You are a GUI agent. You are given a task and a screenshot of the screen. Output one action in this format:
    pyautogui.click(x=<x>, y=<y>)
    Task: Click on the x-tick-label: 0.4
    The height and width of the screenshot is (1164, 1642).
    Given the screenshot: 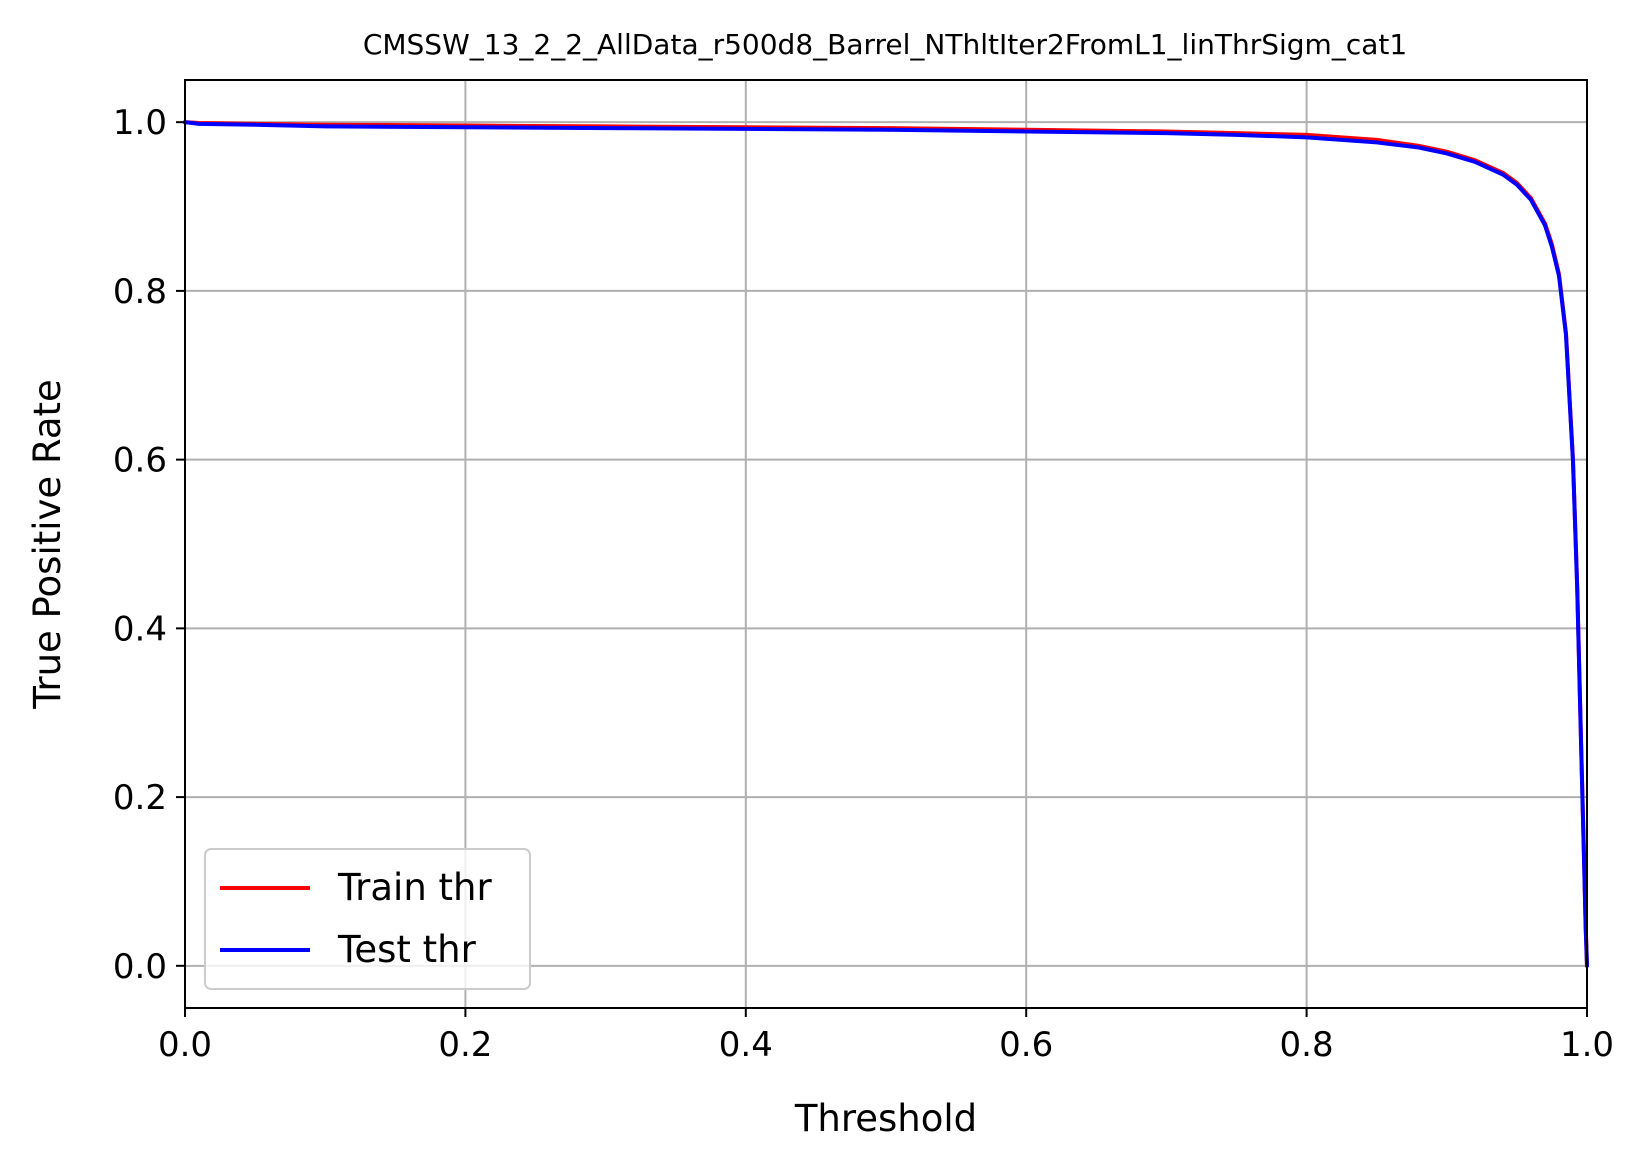 What is the action you would take?
    pyautogui.click(x=746, y=1045)
    